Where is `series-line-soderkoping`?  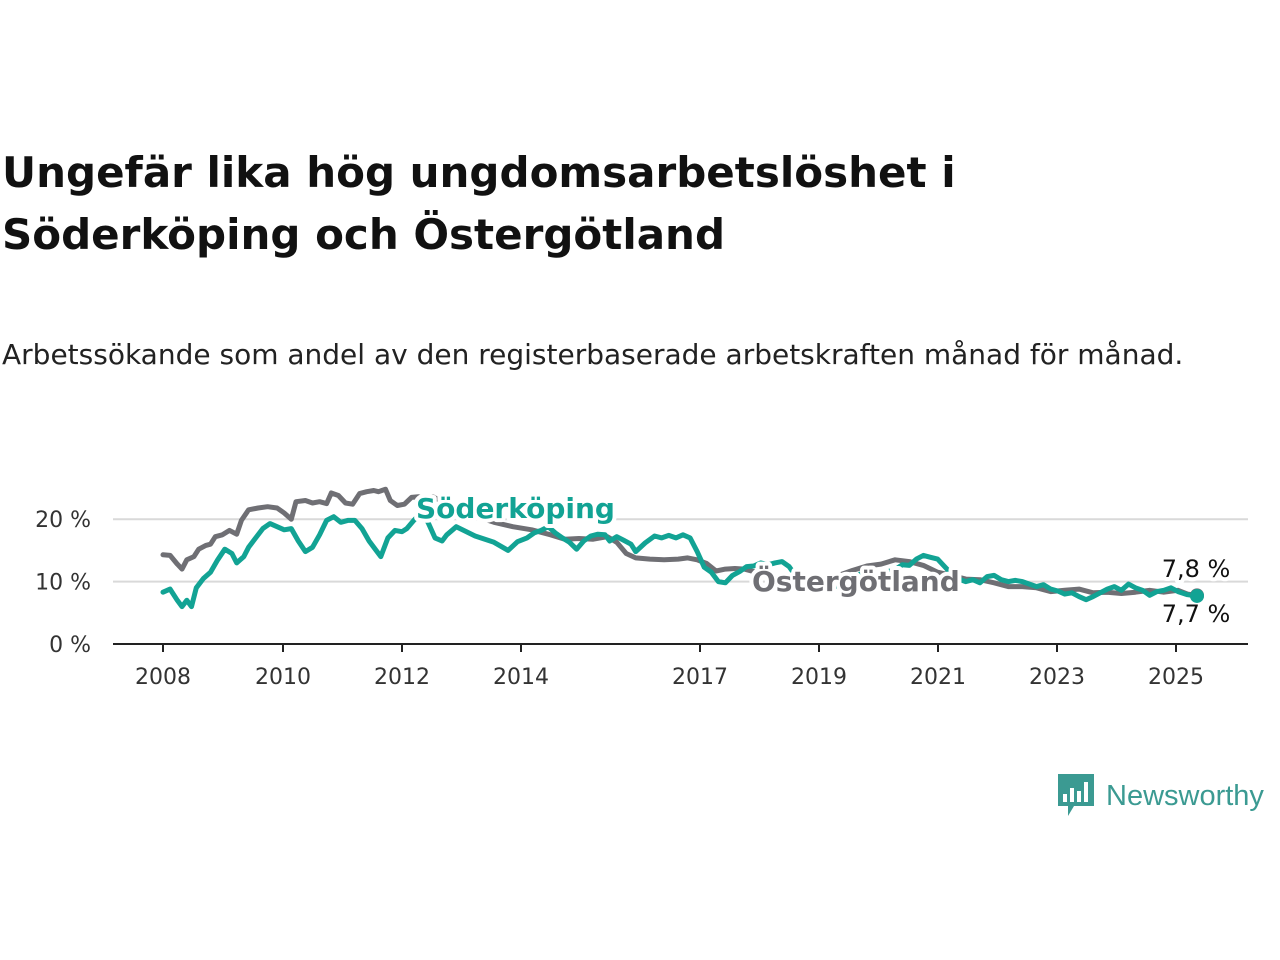 series-line-soderkoping is located at coordinates (680, 560).